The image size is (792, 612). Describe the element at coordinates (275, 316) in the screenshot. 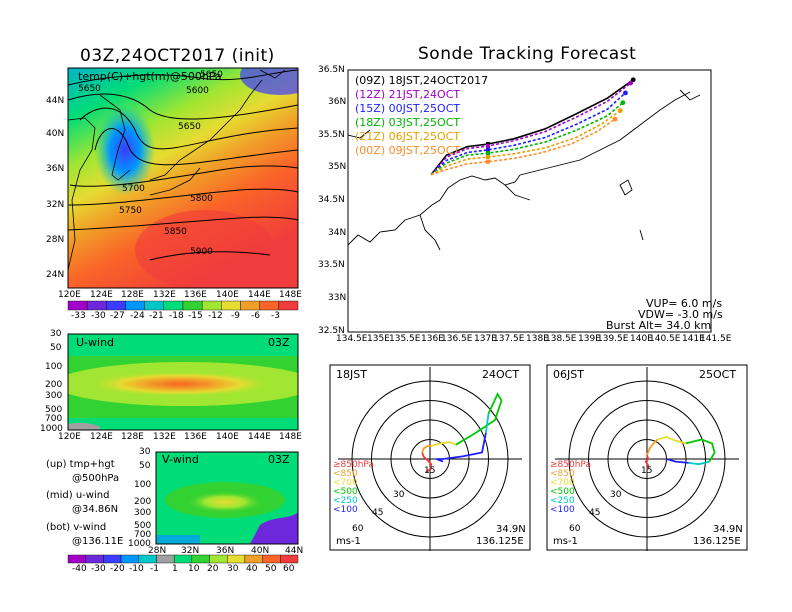

I see `temp-cbar-label: -3` at that location.